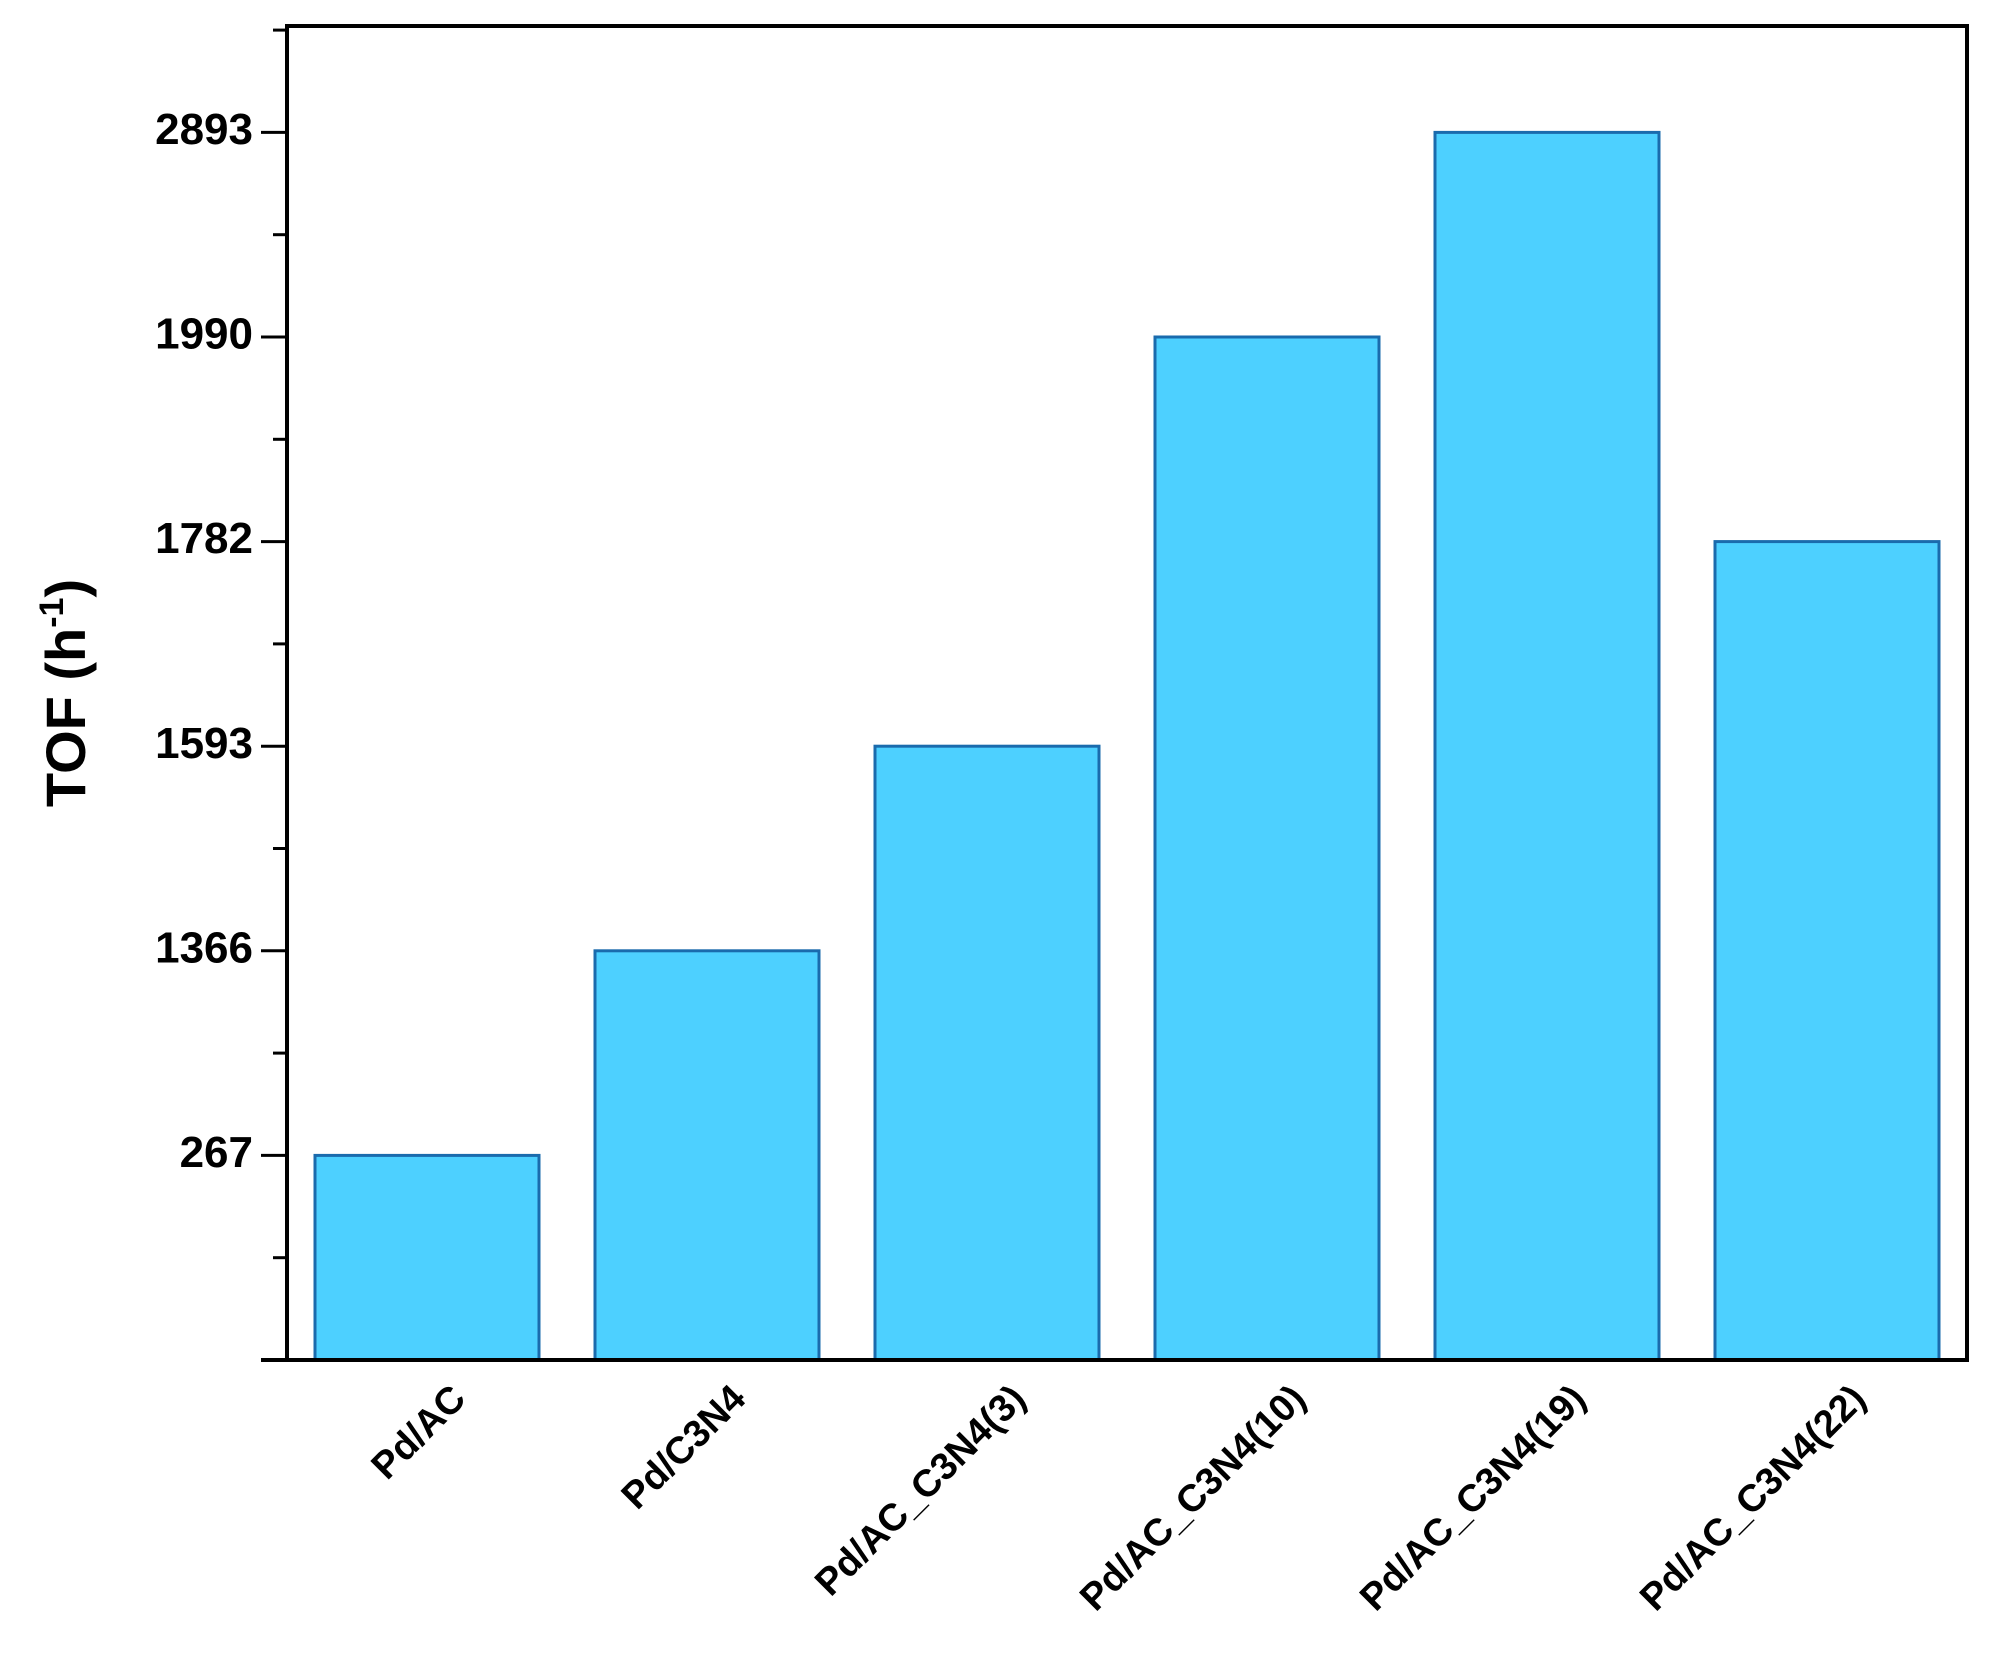 The width and height of the screenshot is (1995, 1672). What do you see at coordinates (204, 538) in the screenshot?
I see `y-tick-label: 1782` at bounding box center [204, 538].